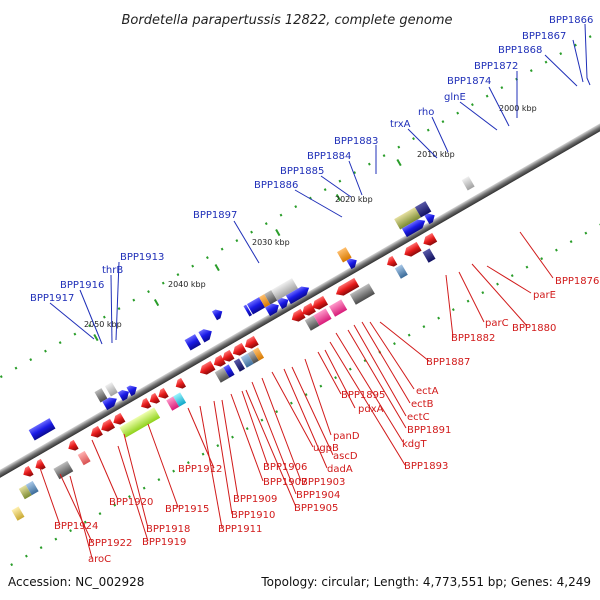 The height and width of the screenshot is (600, 600). What do you see at coordinates (329, 156) in the screenshot?
I see `gene-label-top: BPP1884` at bounding box center [329, 156].